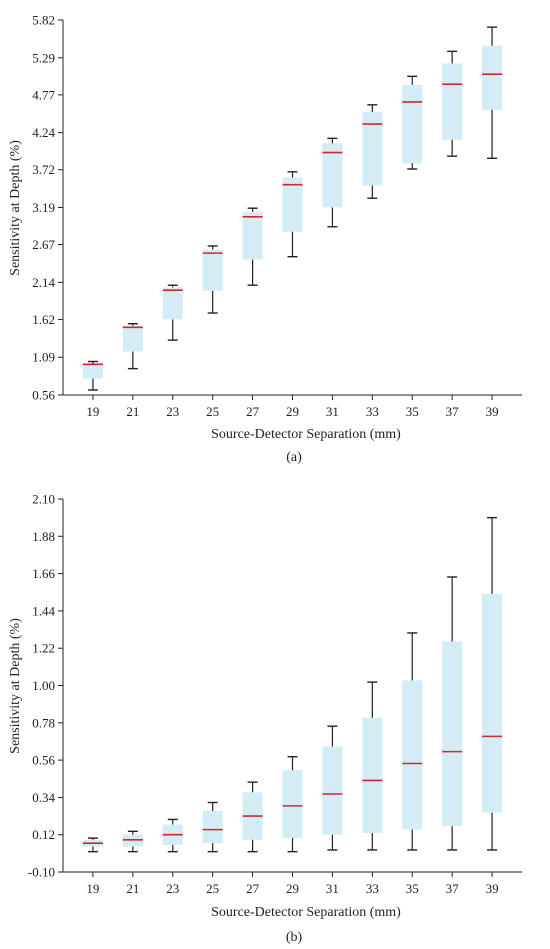 The image size is (550, 949). Describe the element at coordinates (15, 208) in the screenshot. I see `y-axis-title-a: Sensitivity at Depth (%)` at that location.